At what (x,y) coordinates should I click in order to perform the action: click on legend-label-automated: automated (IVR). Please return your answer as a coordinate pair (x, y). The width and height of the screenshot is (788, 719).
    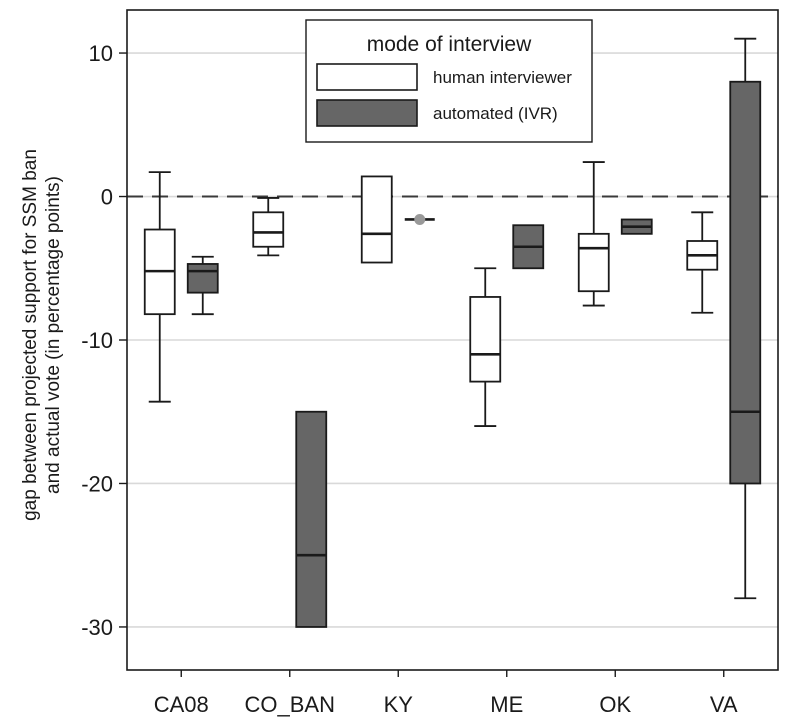
    Looking at the image, I should click on (495, 113).